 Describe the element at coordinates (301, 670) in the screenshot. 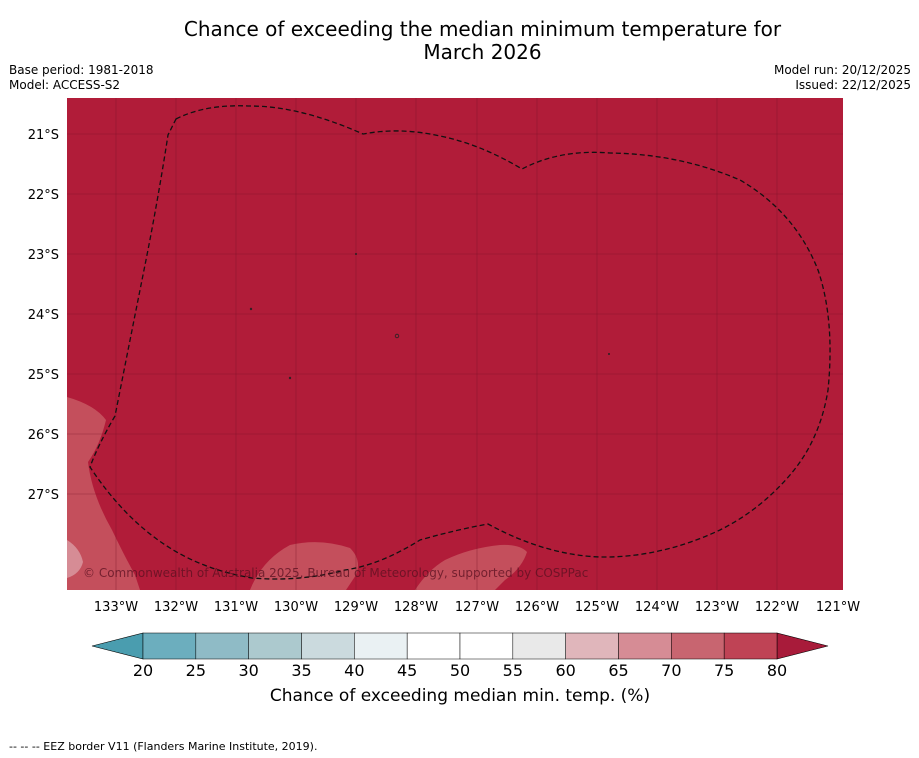

I see `colorbar-tick-label: 35` at that location.